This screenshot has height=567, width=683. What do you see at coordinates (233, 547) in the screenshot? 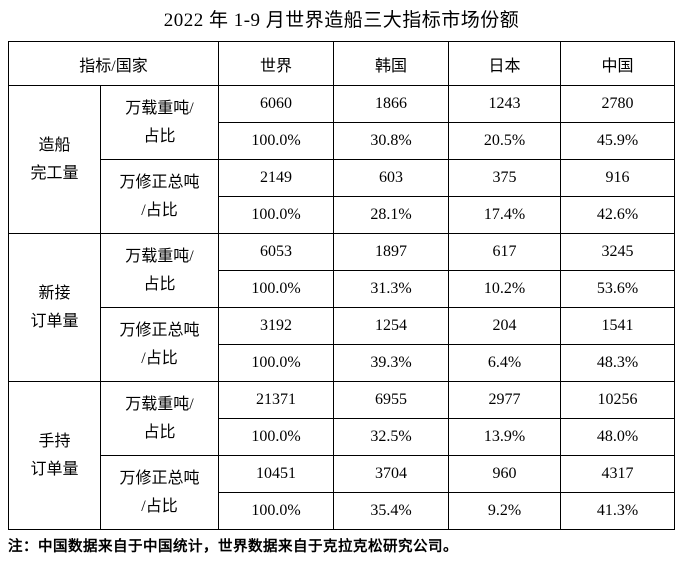
I see `footnote: 注：中国数据来自于中国统计，世界数据来自于克拉克松研究公司。` at bounding box center [233, 547].